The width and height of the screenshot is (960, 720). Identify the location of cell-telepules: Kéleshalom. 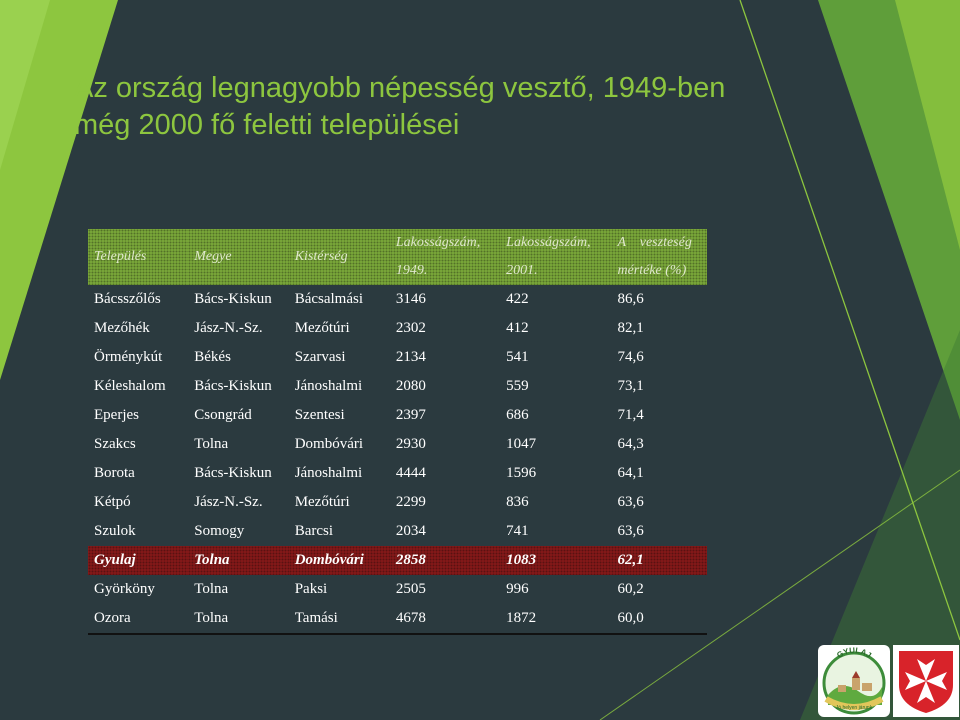
(130, 386).